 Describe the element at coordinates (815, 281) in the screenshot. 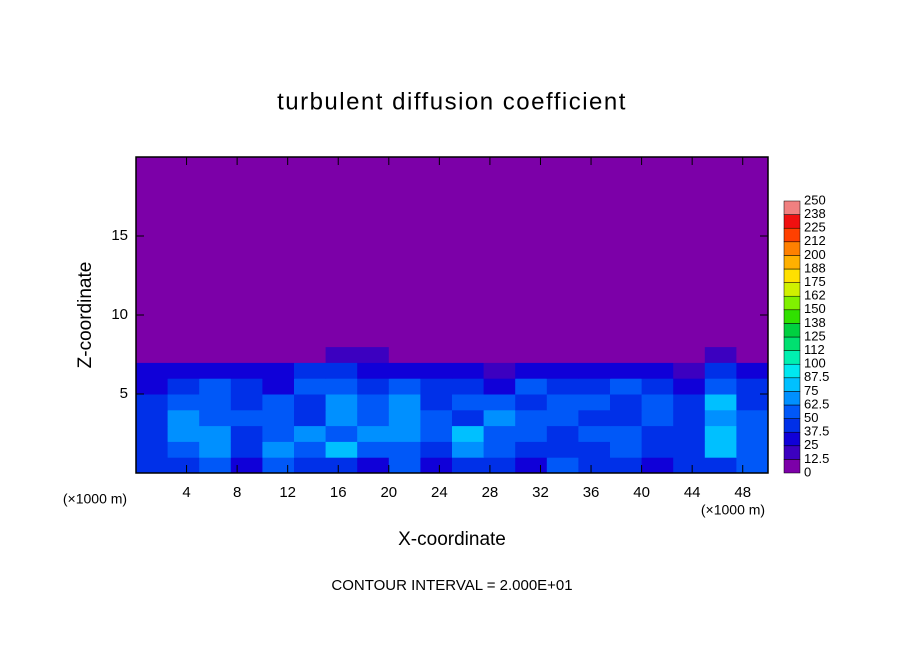

I see `colorbar-label: 175` at that location.